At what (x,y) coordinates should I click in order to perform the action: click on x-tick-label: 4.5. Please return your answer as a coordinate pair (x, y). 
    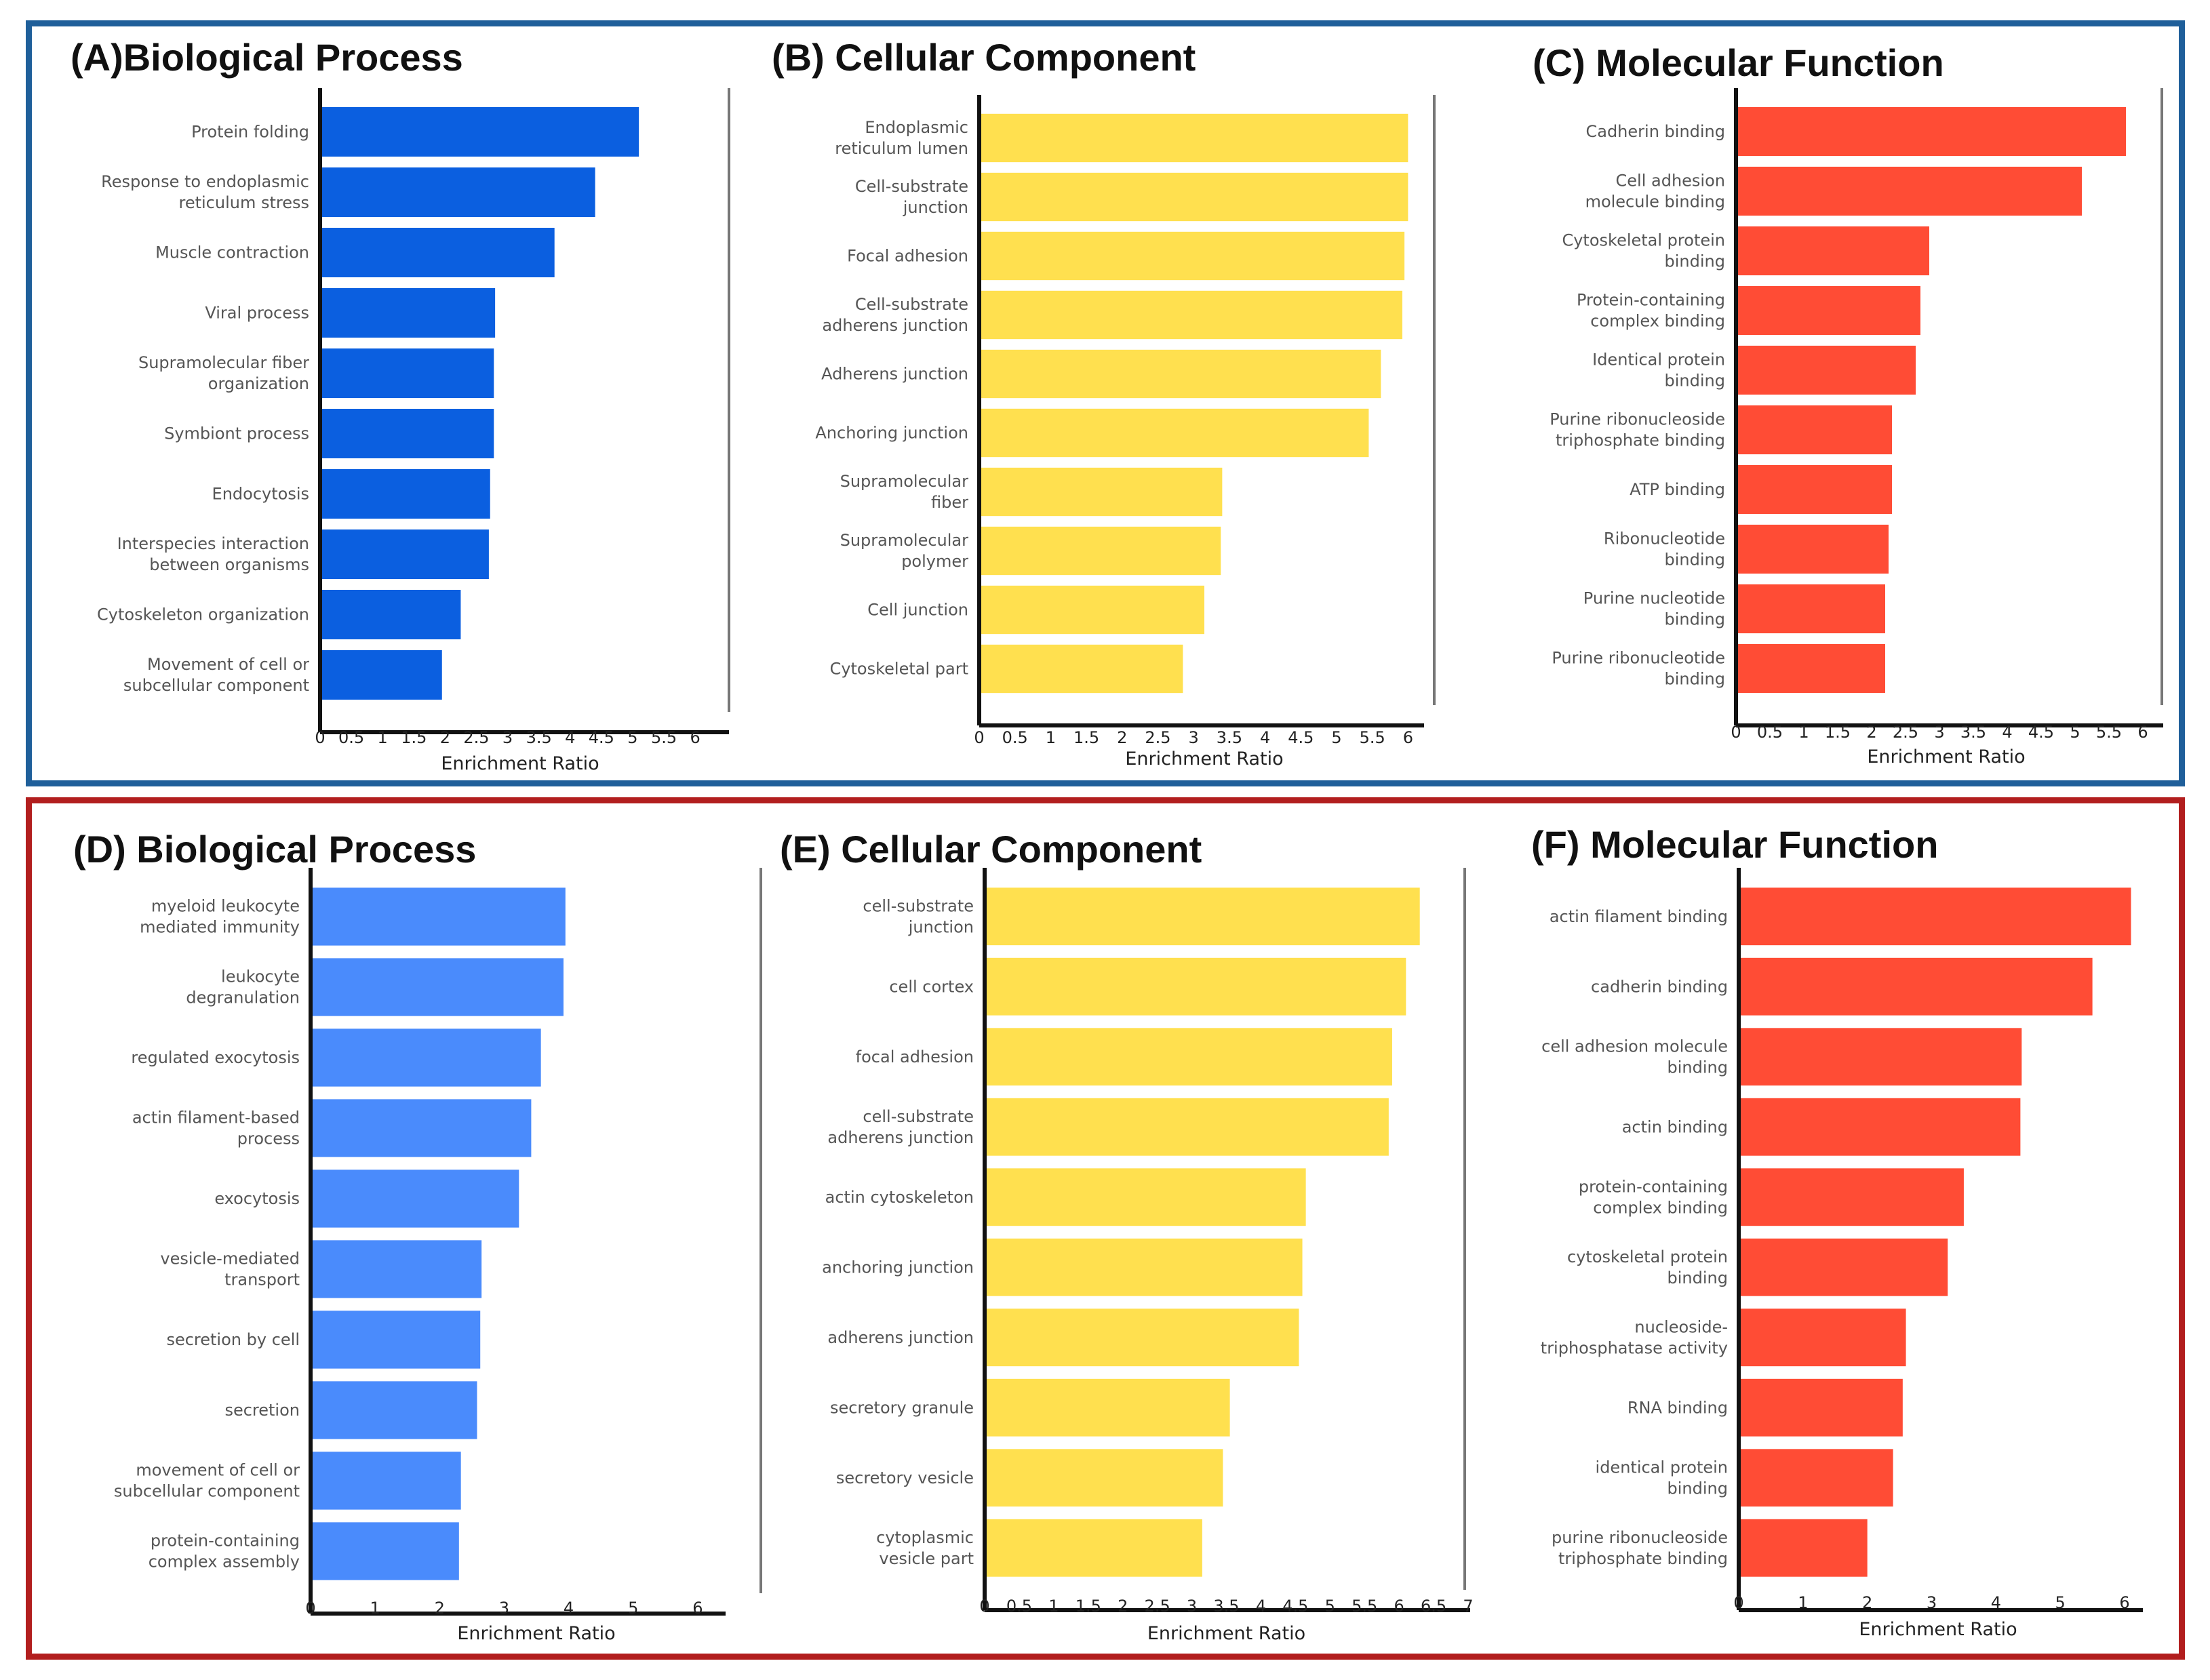
    Looking at the image, I should click on (2041, 732).